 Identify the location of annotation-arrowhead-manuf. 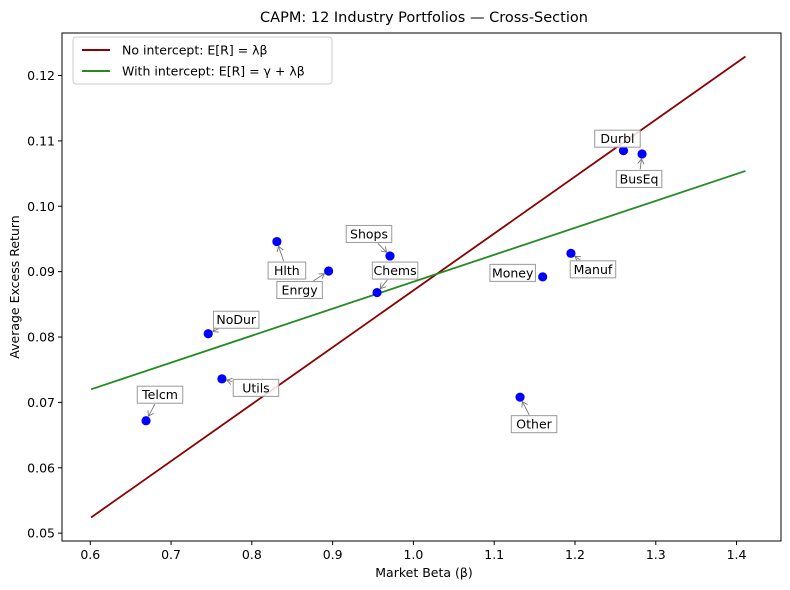
(578, 259).